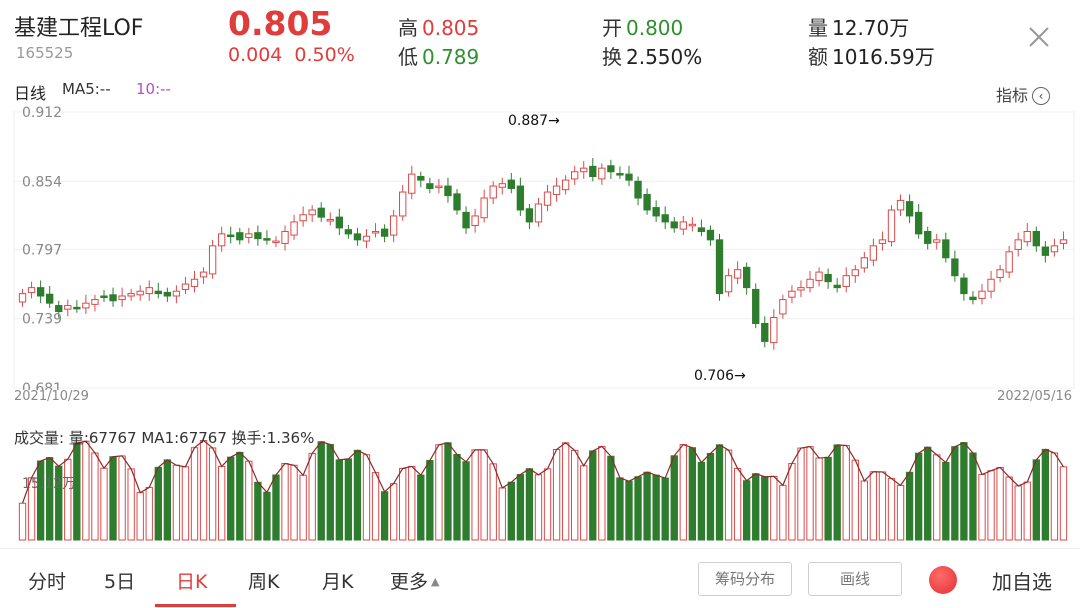  I want to click on add-watchlist-button: 加自选, so click(1022, 582).